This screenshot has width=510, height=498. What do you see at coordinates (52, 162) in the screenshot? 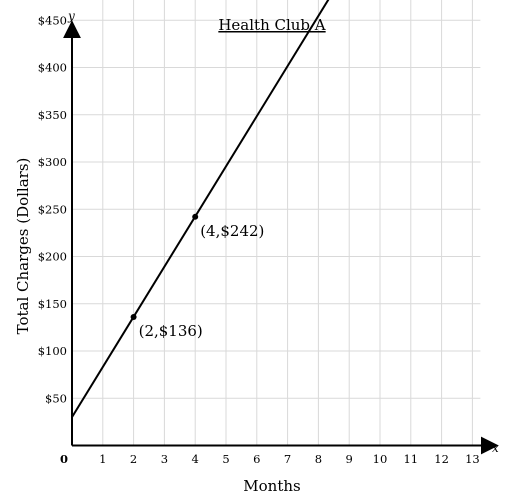
I see `y-tick-label: $300` at bounding box center [52, 162].